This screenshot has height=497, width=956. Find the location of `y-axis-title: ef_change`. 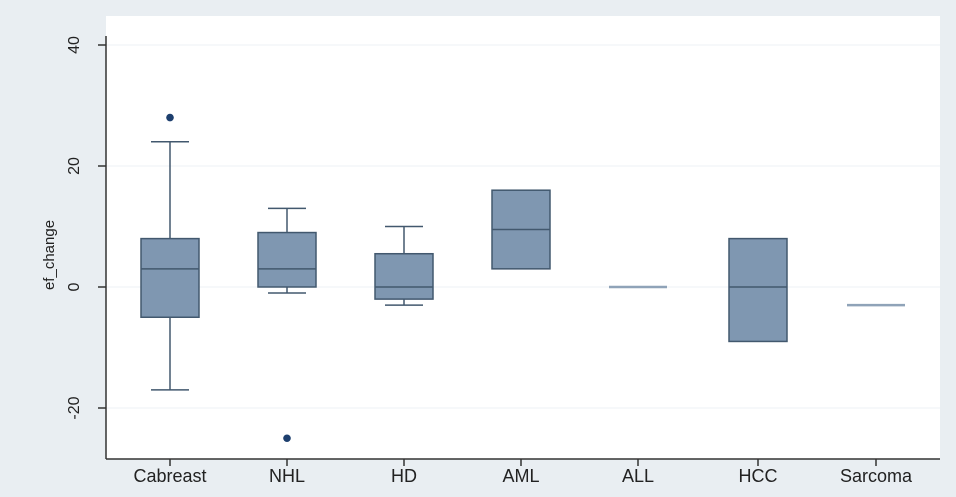

y-axis-title: ef_change is located at coordinates (49, 255).